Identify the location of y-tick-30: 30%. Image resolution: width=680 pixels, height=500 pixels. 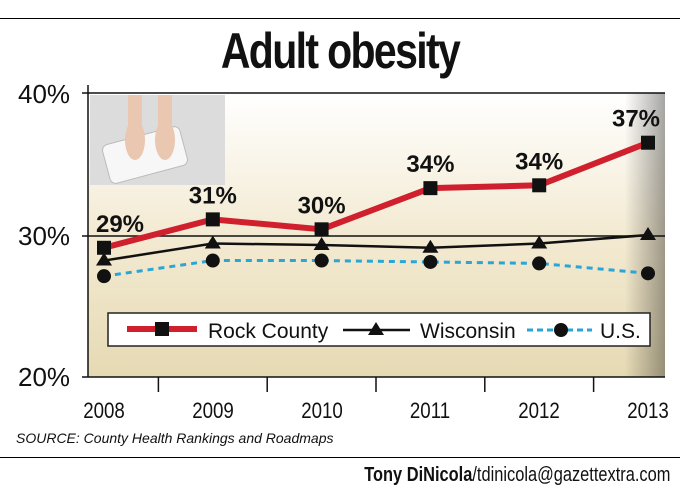
(44, 236).